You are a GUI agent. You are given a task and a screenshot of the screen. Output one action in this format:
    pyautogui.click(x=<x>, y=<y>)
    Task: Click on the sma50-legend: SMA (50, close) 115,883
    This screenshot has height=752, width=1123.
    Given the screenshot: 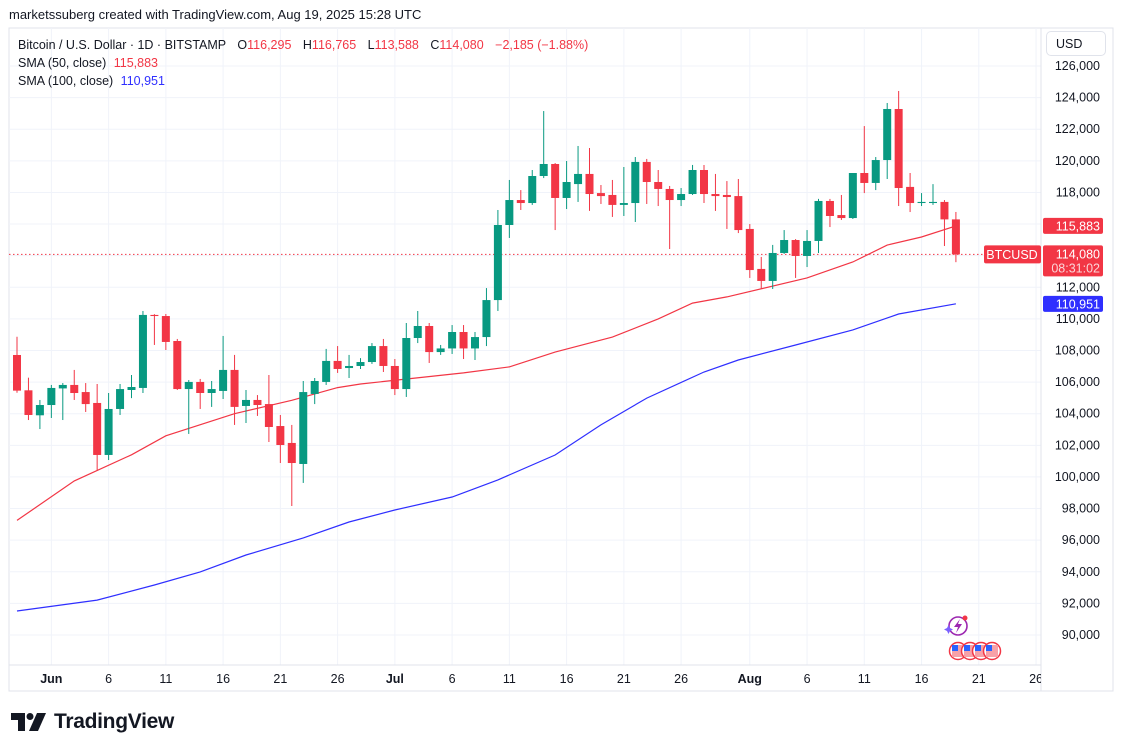 What is the action you would take?
    pyautogui.click(x=303, y=63)
    